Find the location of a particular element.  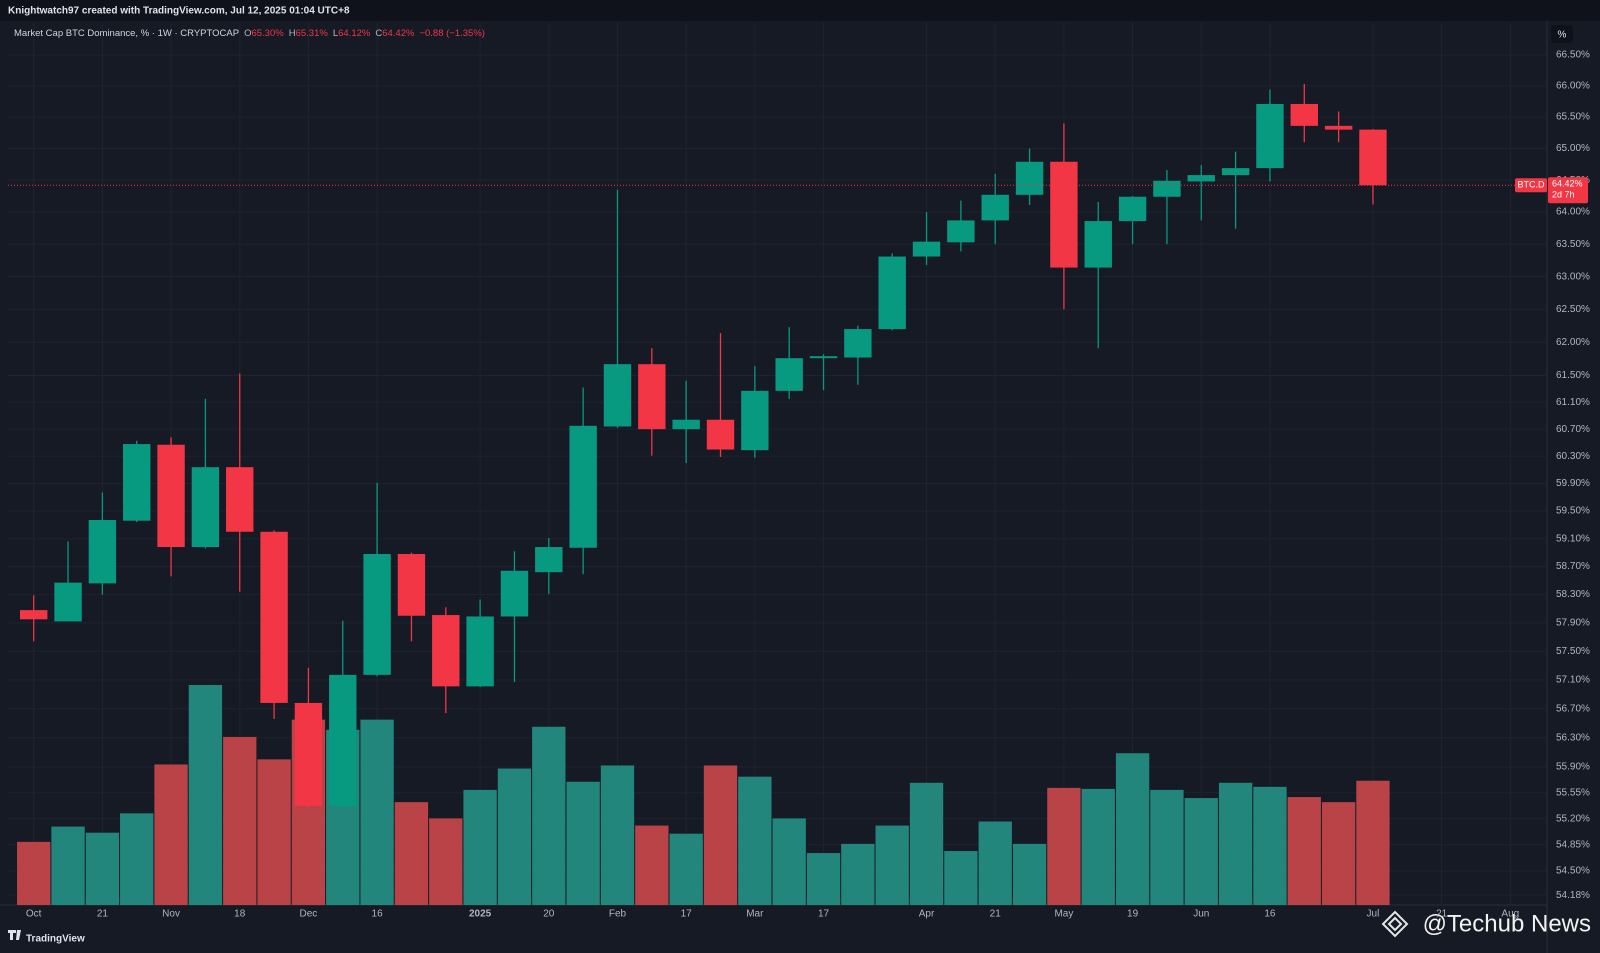

watermark-icon is located at coordinates (1395, 924).